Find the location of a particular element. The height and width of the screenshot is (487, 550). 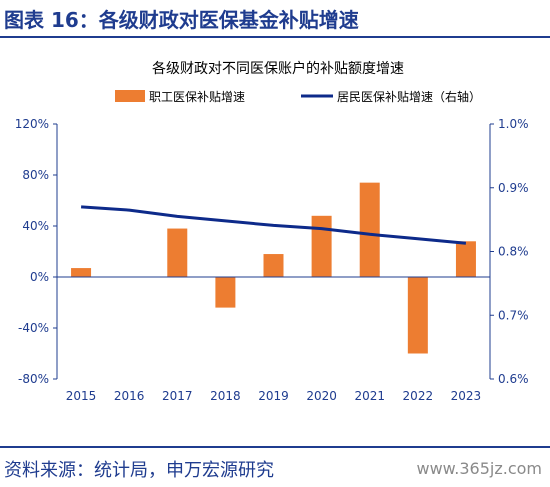

left-axis-ticks: -80% -40% 0% 40% 80% 120% is located at coordinates (36, 251).